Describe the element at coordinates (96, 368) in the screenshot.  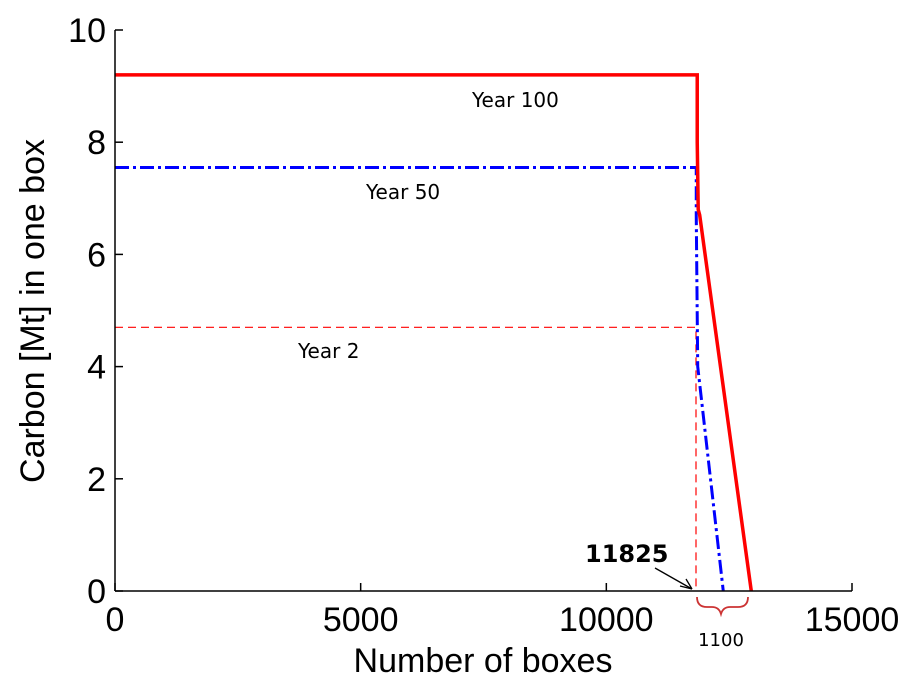
I see `y-tick-label: 4` at that location.